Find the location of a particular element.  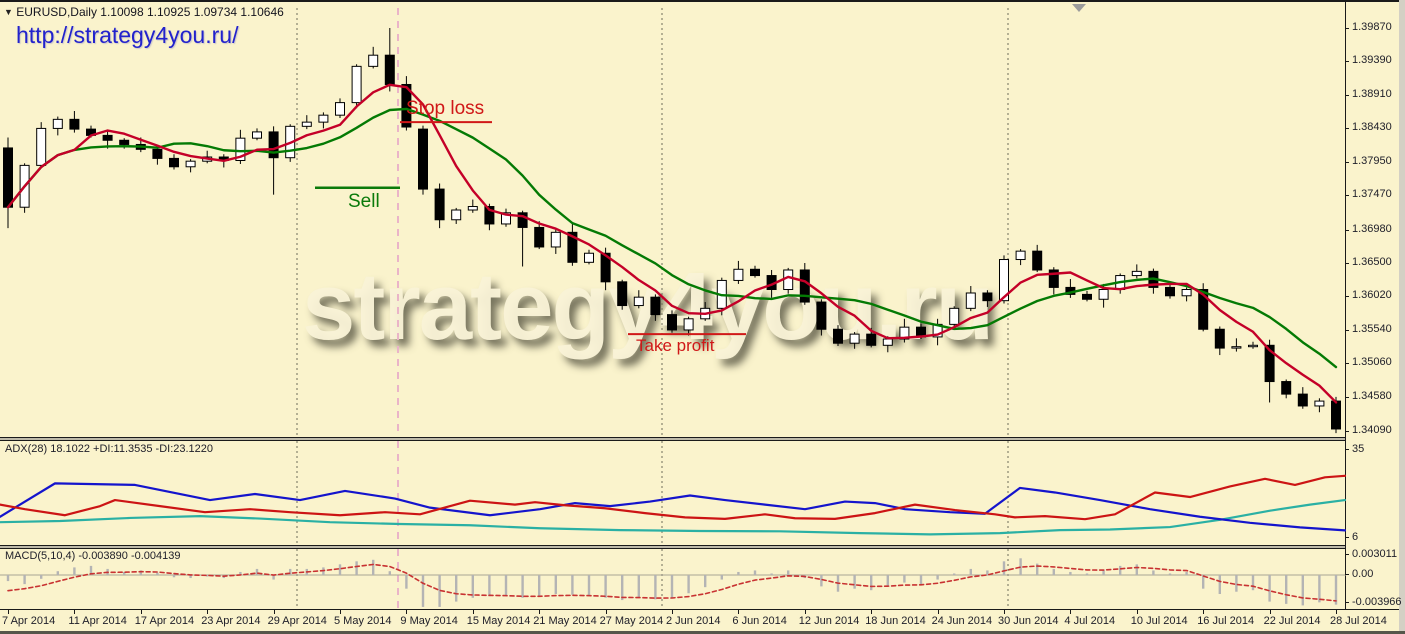

time-axis-border is located at coordinates (702, 609).